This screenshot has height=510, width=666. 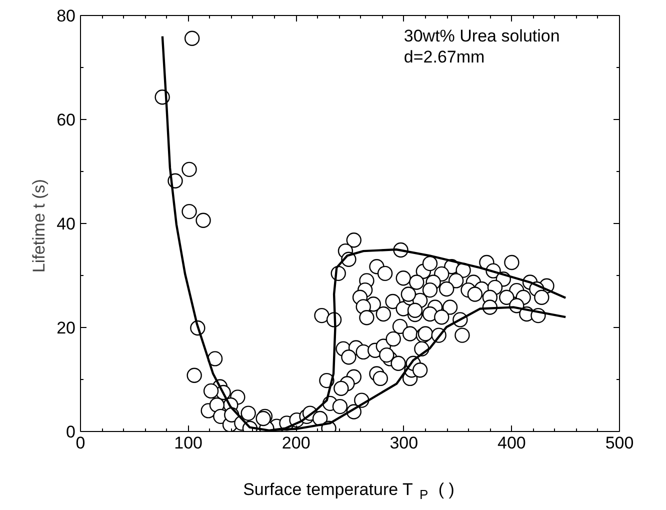 What do you see at coordinates (619, 443) in the screenshot?
I see `x-tick-label: 500` at bounding box center [619, 443].